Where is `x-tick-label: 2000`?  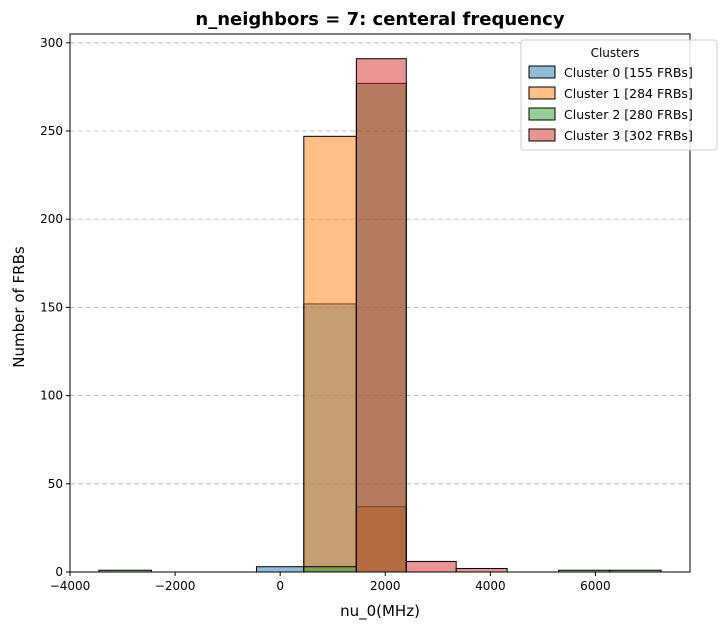
x-tick-label: 2000 is located at coordinates (385, 586).